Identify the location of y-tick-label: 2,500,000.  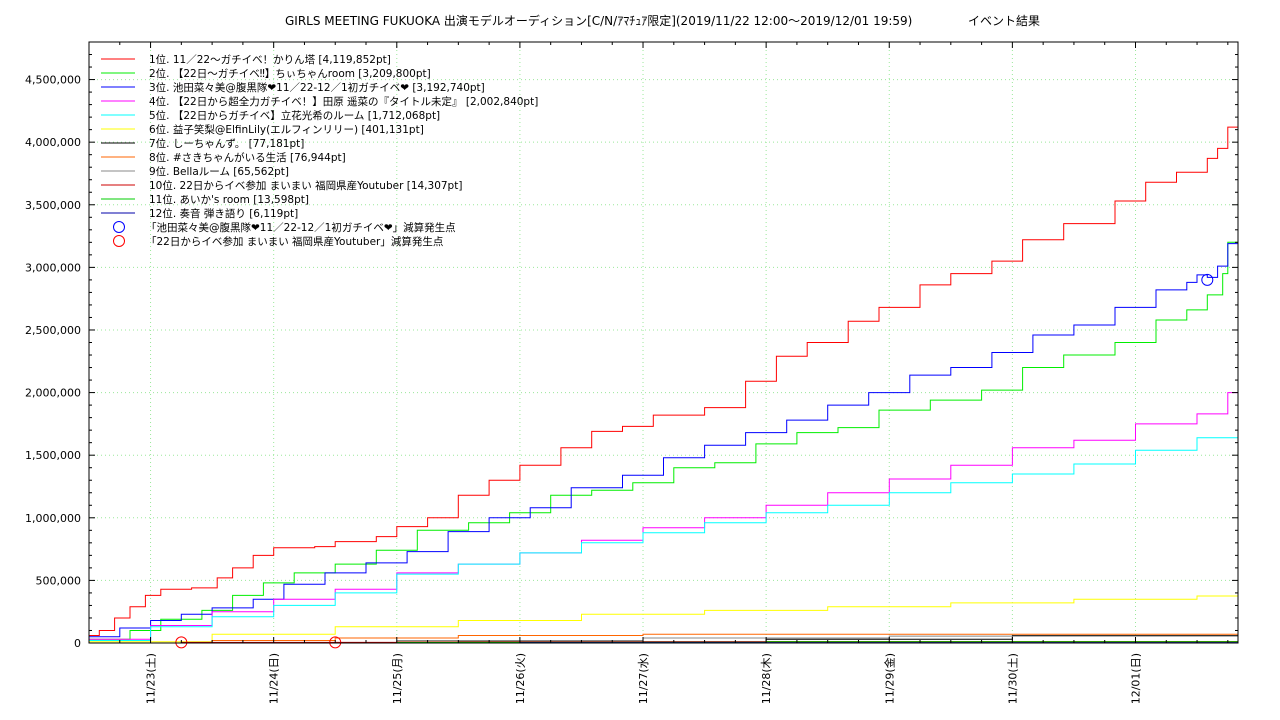
(53, 330).